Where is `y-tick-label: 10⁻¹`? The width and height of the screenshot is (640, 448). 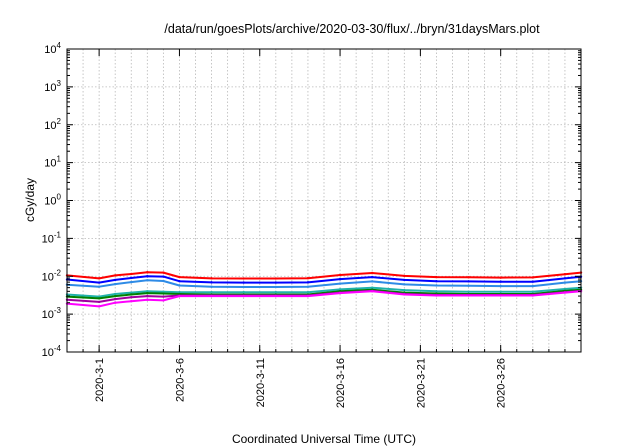
y-tick-label: 10⁻¹ is located at coordinates (52, 237).